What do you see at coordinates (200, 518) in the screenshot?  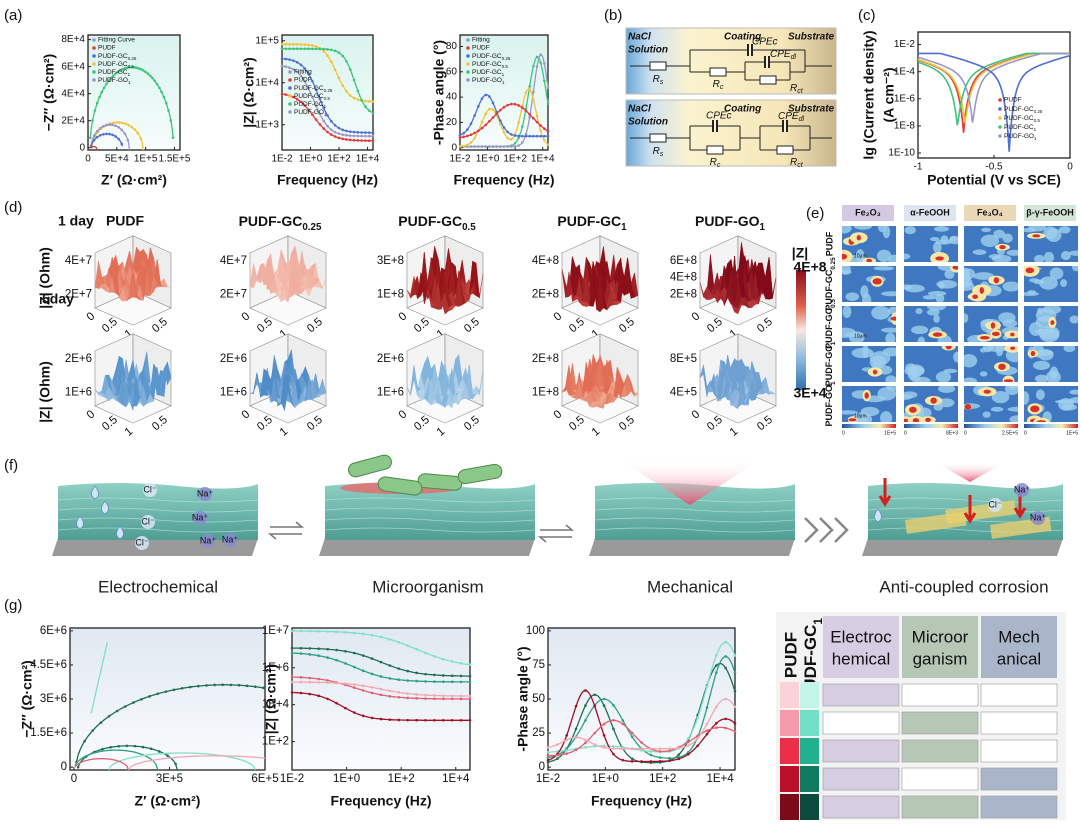 I see `ion` at bounding box center [200, 518].